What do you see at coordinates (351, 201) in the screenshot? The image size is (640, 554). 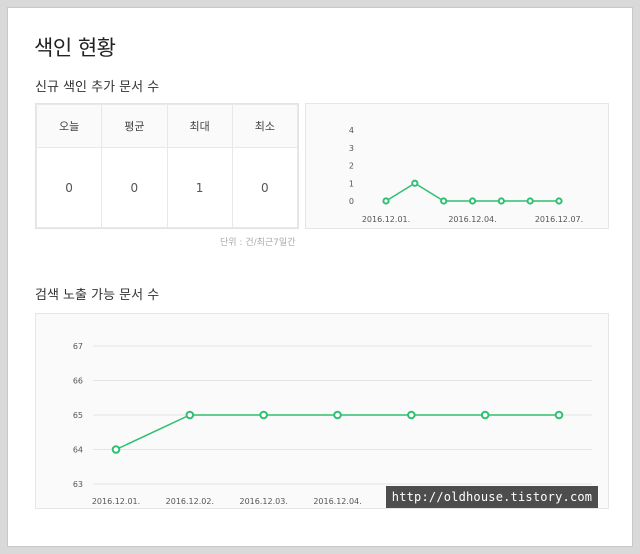 I see `small-chart-y-tick-label: 0` at bounding box center [351, 201].